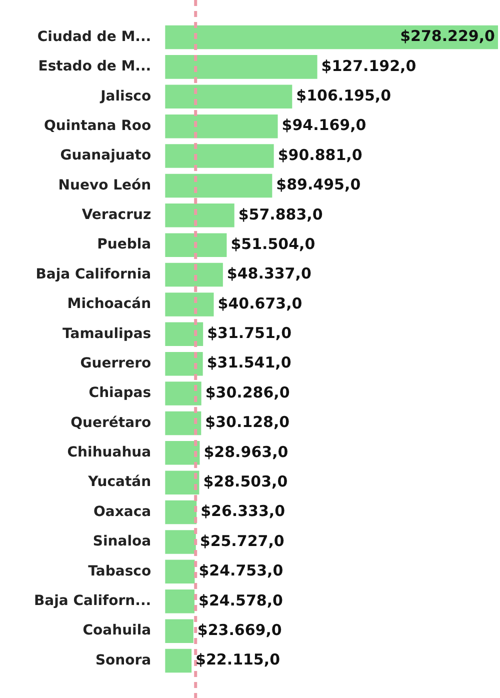  I want to click on y-tick-label: Chihuahua, so click(109, 452).